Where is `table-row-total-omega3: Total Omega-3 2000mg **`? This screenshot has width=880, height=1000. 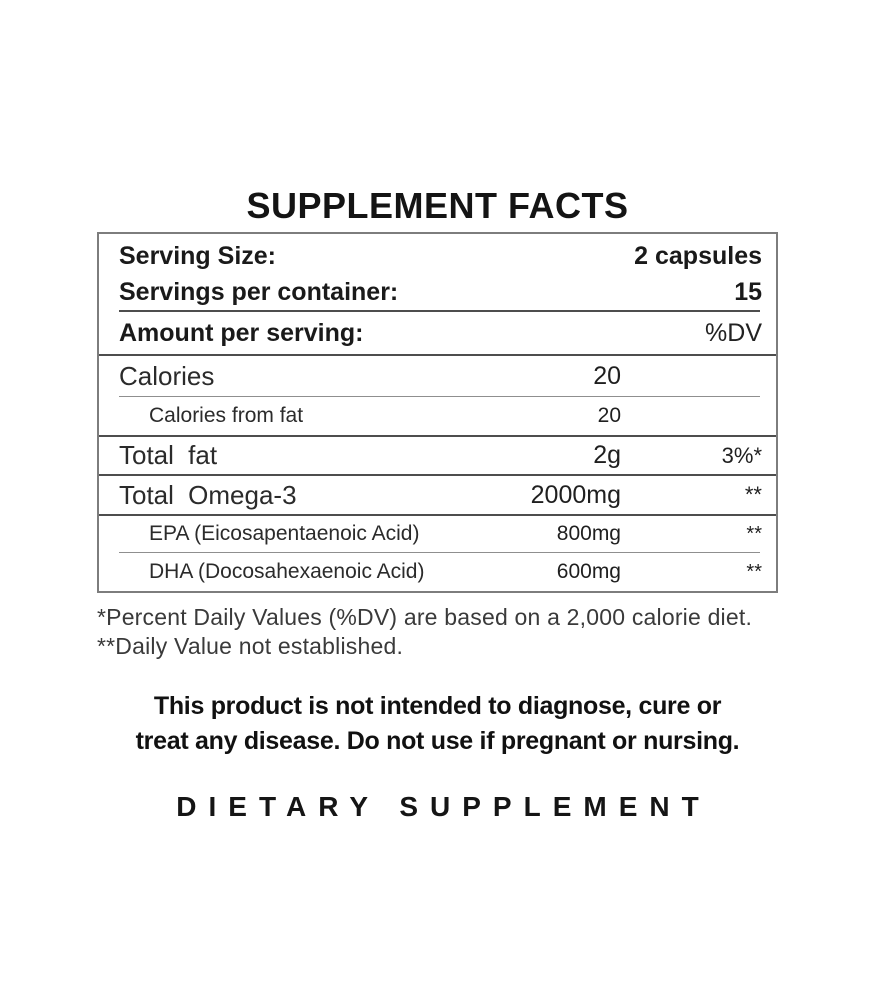 table-row-total-omega3: Total Omega-3 2000mg ** is located at coordinates (437, 495).